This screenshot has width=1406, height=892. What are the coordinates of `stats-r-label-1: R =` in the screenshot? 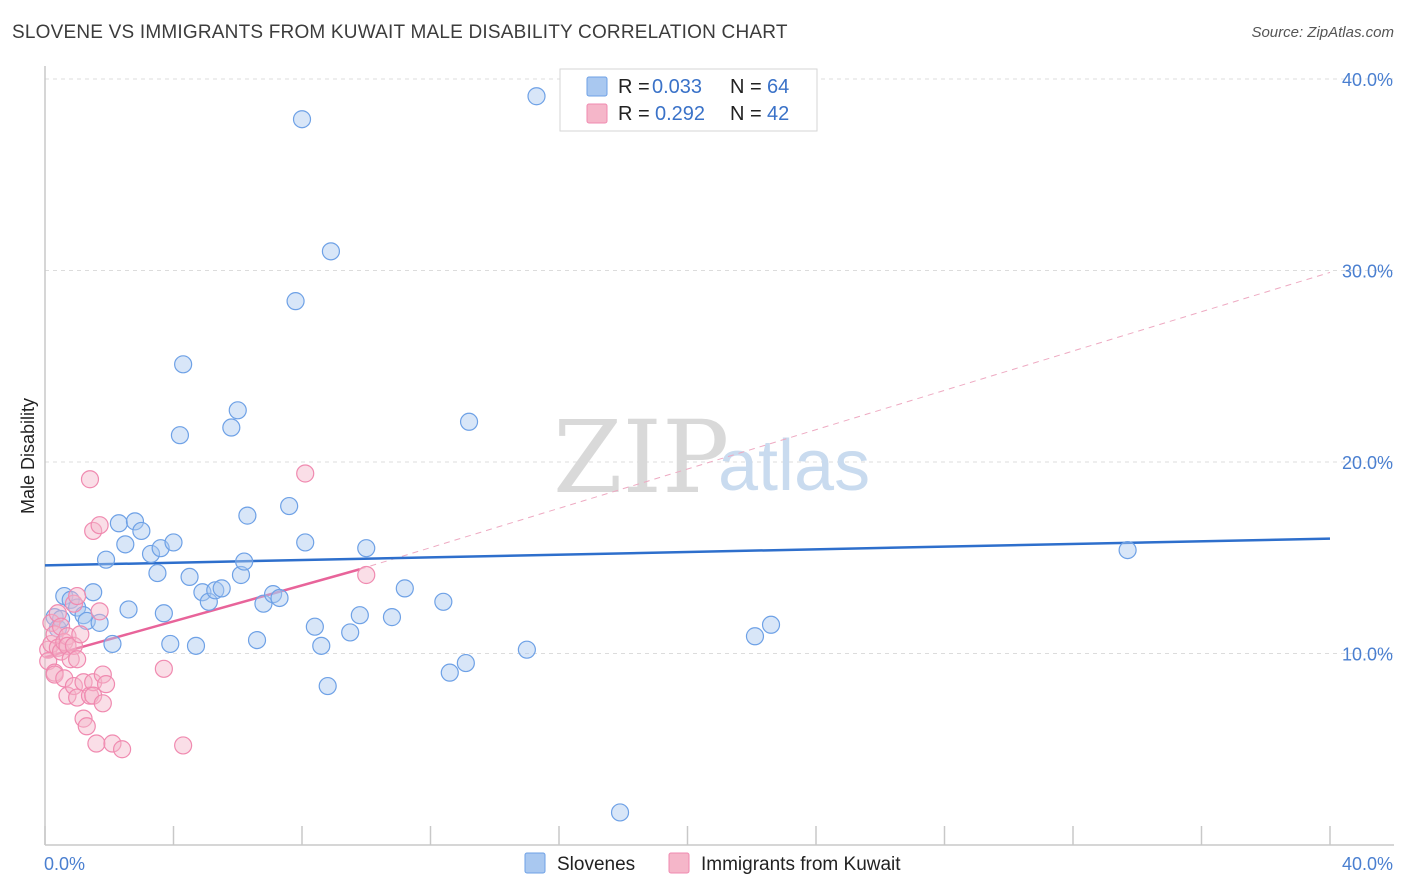 It's located at (634, 87).